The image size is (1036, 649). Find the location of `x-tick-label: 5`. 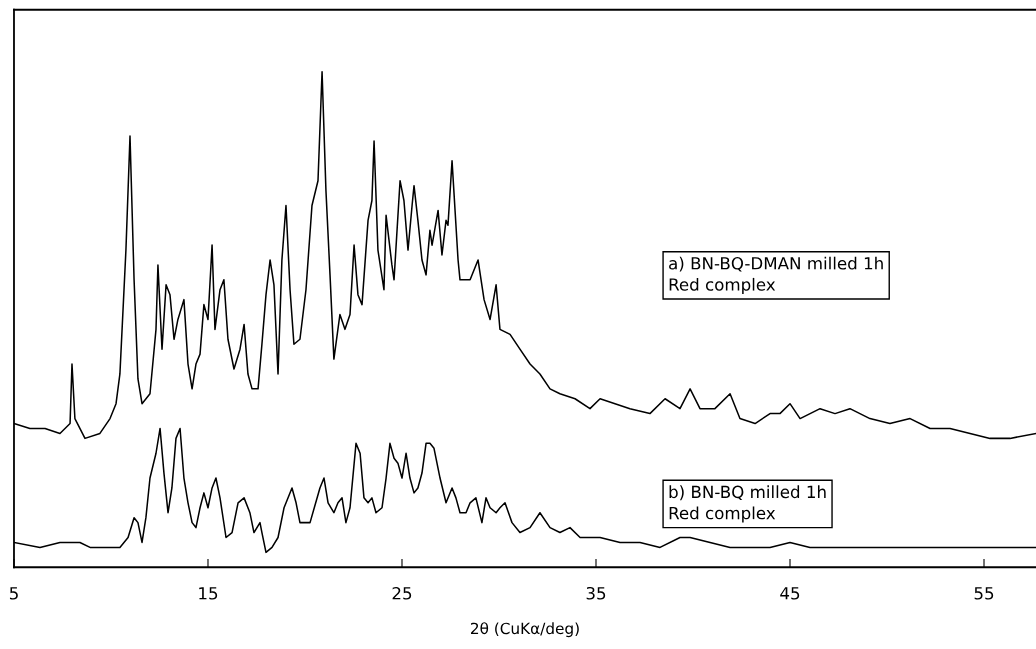

x-tick-label: 5 is located at coordinates (13, 593).